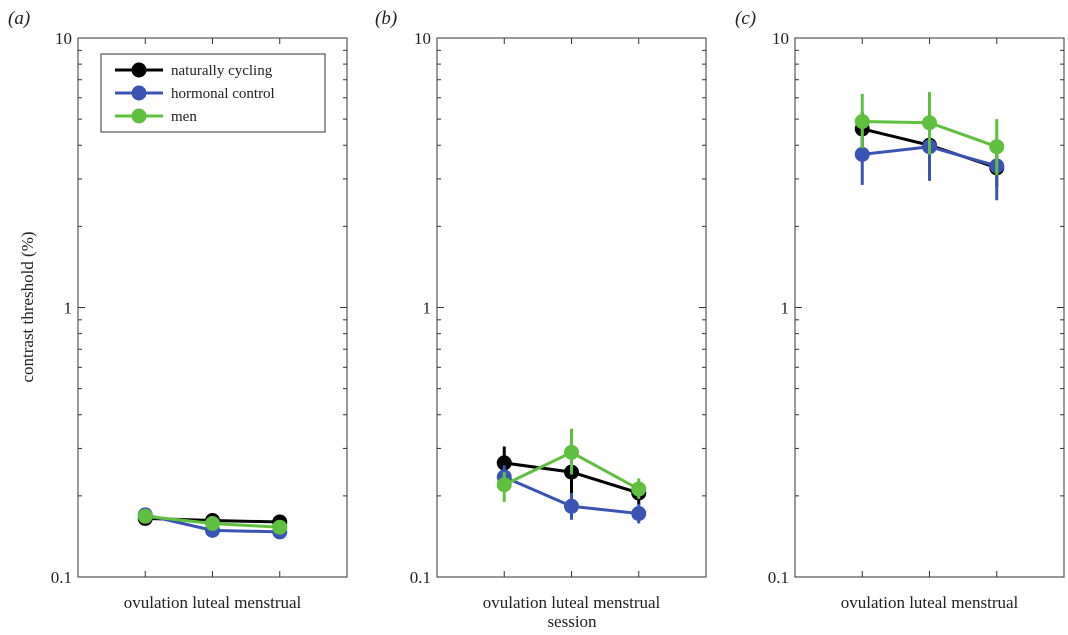  What do you see at coordinates (184, 117) in the screenshot?
I see `legend-label: men` at bounding box center [184, 117].